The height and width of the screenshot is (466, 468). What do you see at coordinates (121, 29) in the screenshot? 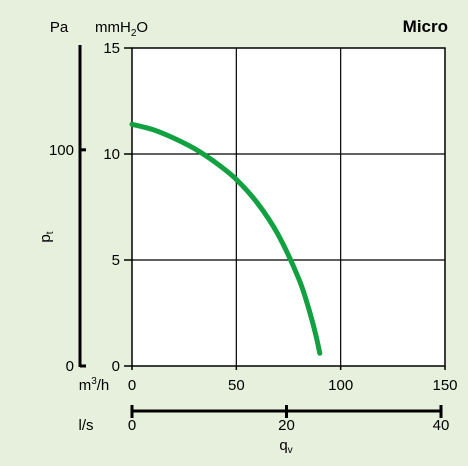
I see `mmh2o-unit-label: mmH2O` at bounding box center [121, 29].